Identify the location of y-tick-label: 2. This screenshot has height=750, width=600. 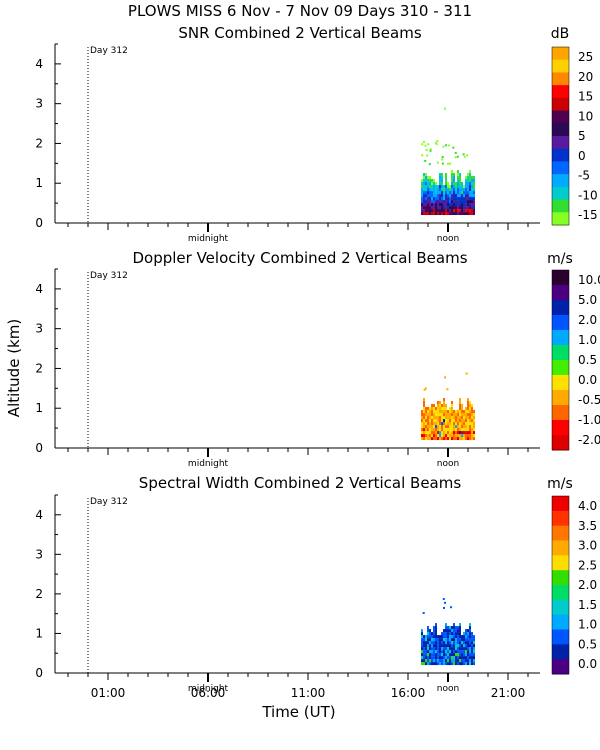
(39, 594).